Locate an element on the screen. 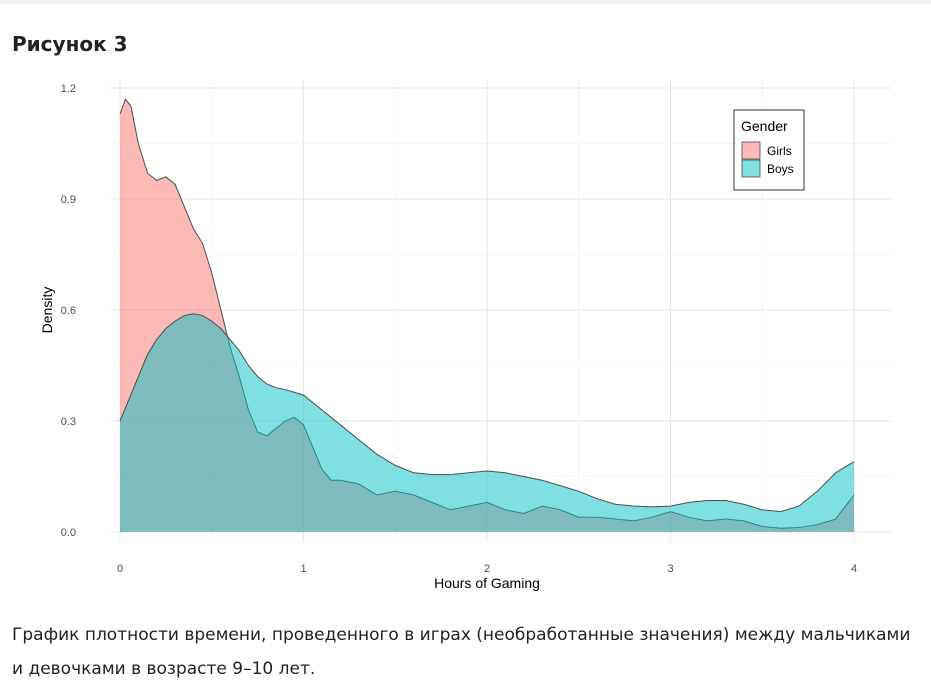 Image resolution: width=931 pixels, height=688 pixels. x-tick-label: 0 is located at coordinates (120, 569).